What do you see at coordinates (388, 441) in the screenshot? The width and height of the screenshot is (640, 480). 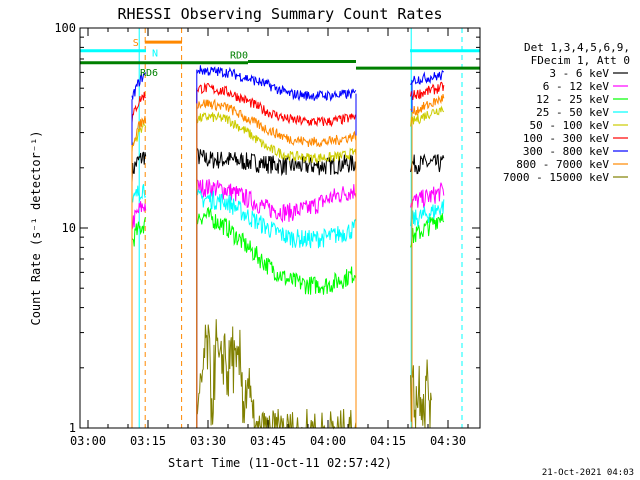 I see `x-tick-label: 04:15` at bounding box center [388, 441].